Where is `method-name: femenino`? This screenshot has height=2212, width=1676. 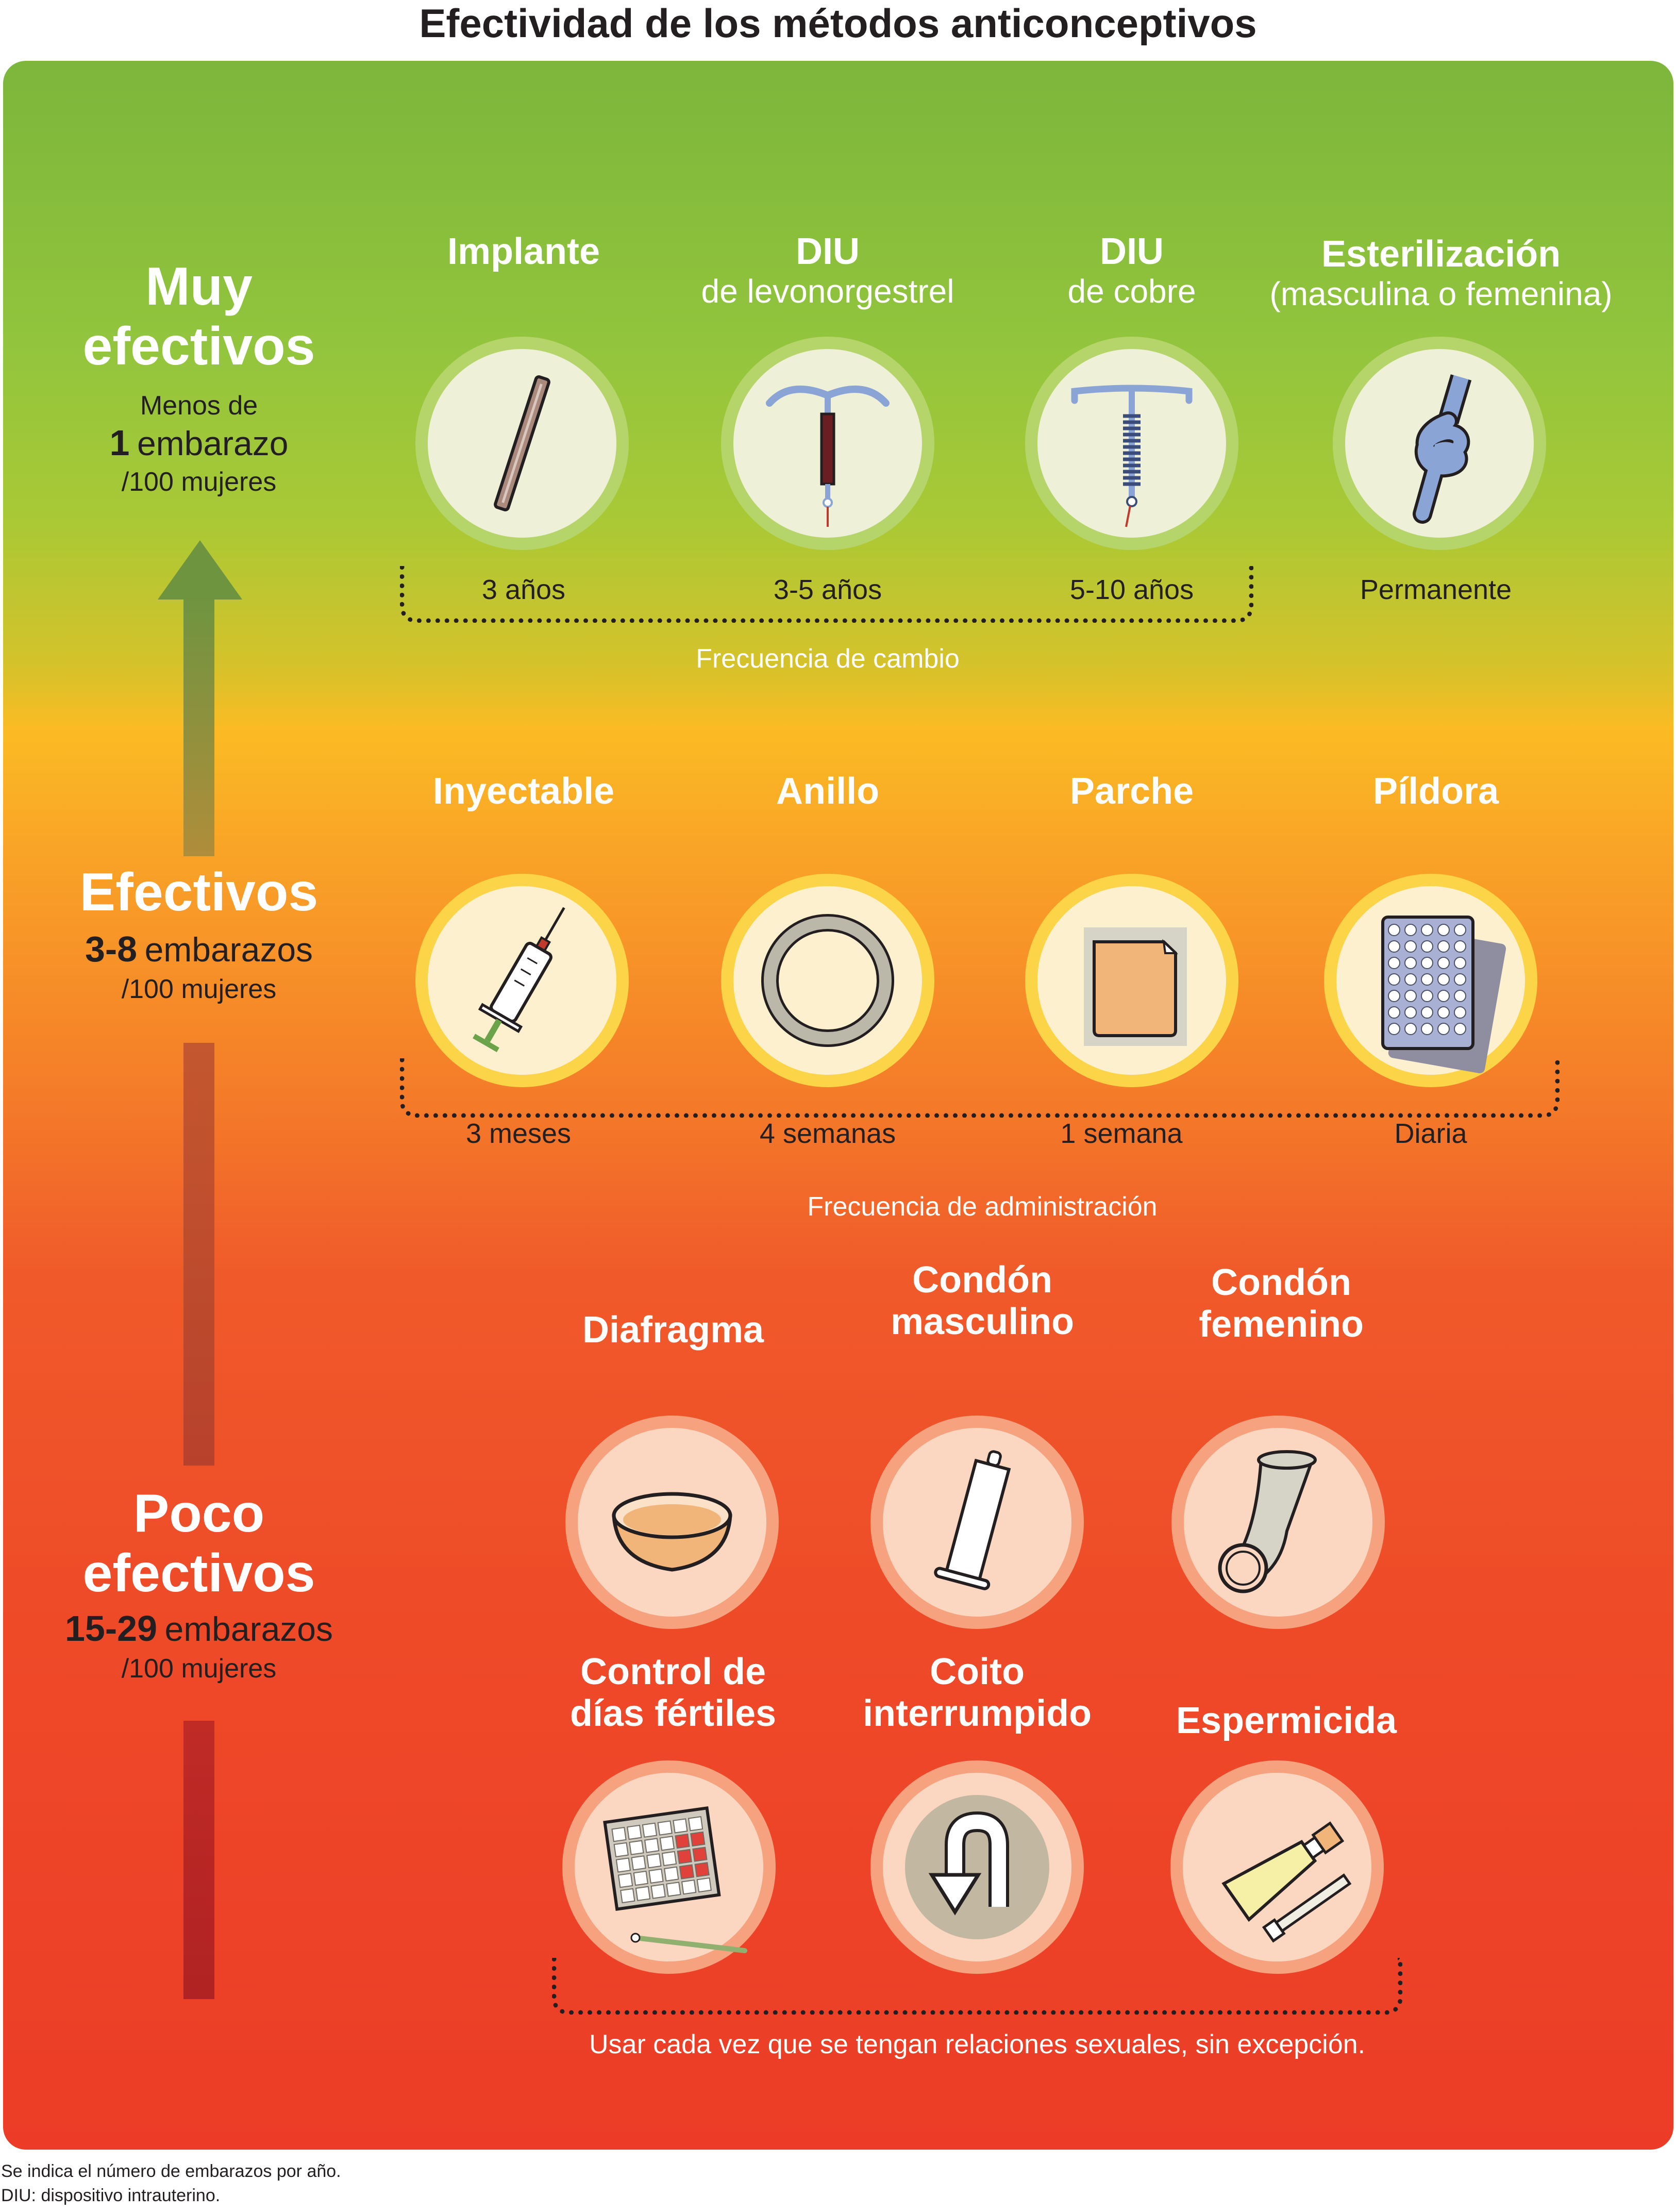 method-name: femenino is located at coordinates (1281, 1324).